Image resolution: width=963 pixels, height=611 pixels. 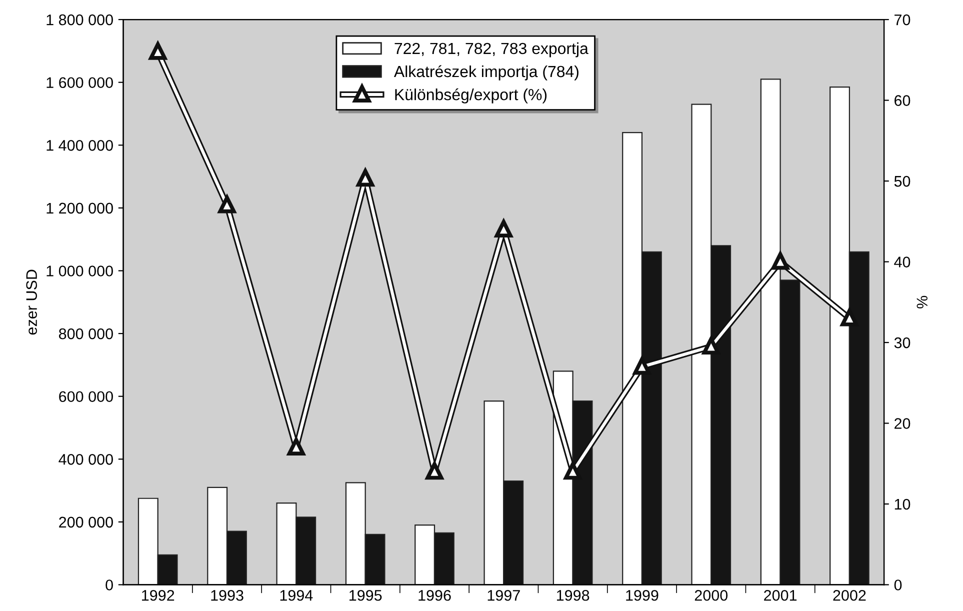 I want to click on y2-tick-label: 0, so click(x=898, y=585).